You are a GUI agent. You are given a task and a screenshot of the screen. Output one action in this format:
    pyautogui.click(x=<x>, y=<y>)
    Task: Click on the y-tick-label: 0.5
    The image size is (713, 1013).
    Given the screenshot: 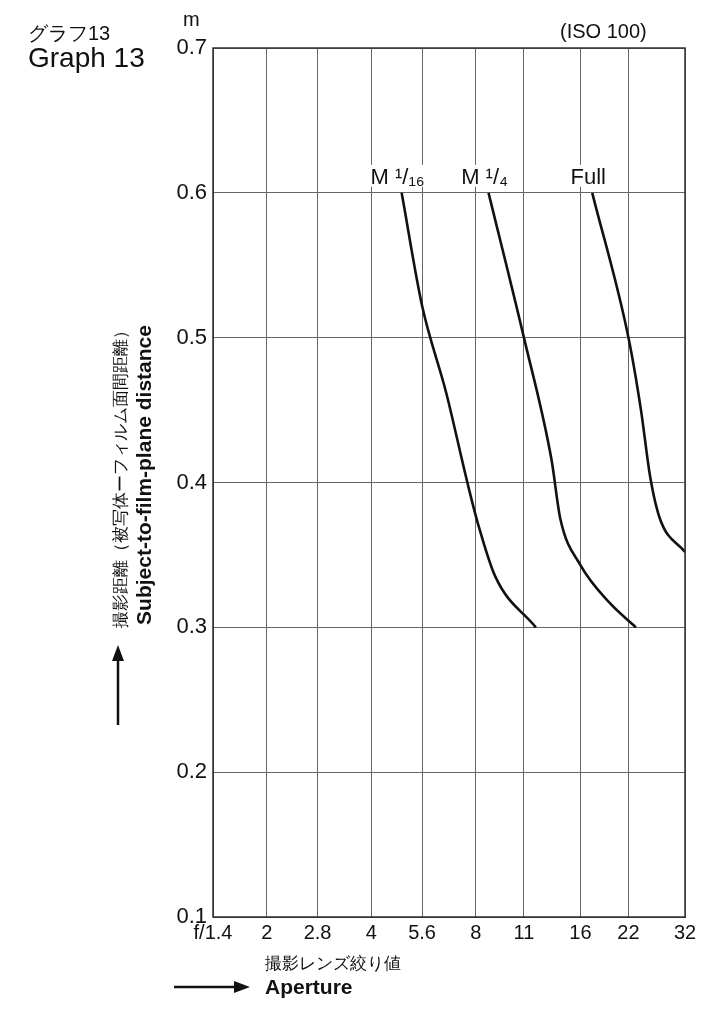 What is the action you would take?
    pyautogui.click(x=191, y=336)
    